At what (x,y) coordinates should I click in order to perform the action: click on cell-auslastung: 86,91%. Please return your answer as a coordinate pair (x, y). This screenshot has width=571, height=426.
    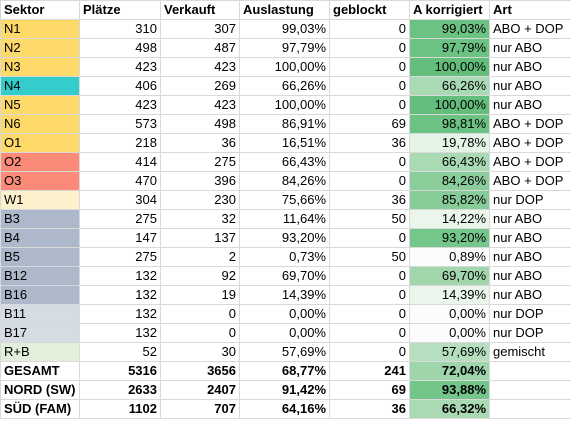
    Looking at the image, I should click on (284, 124).